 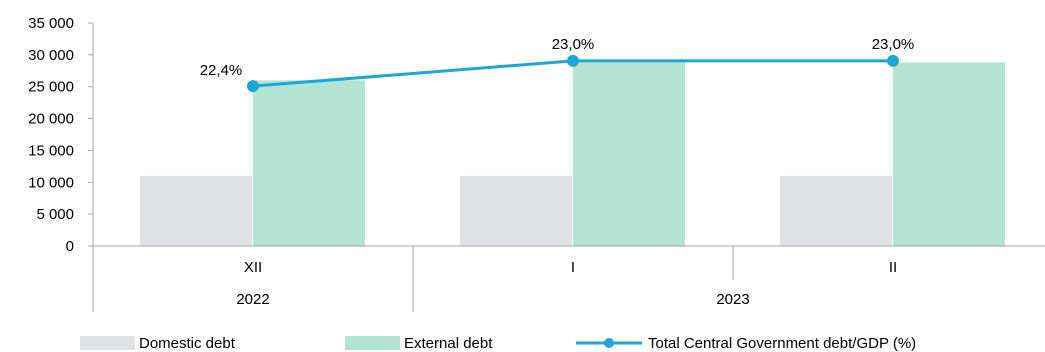 I want to click on line-series-layer: 22,4% 23,0% 23,0%, so click(x=557, y=64).